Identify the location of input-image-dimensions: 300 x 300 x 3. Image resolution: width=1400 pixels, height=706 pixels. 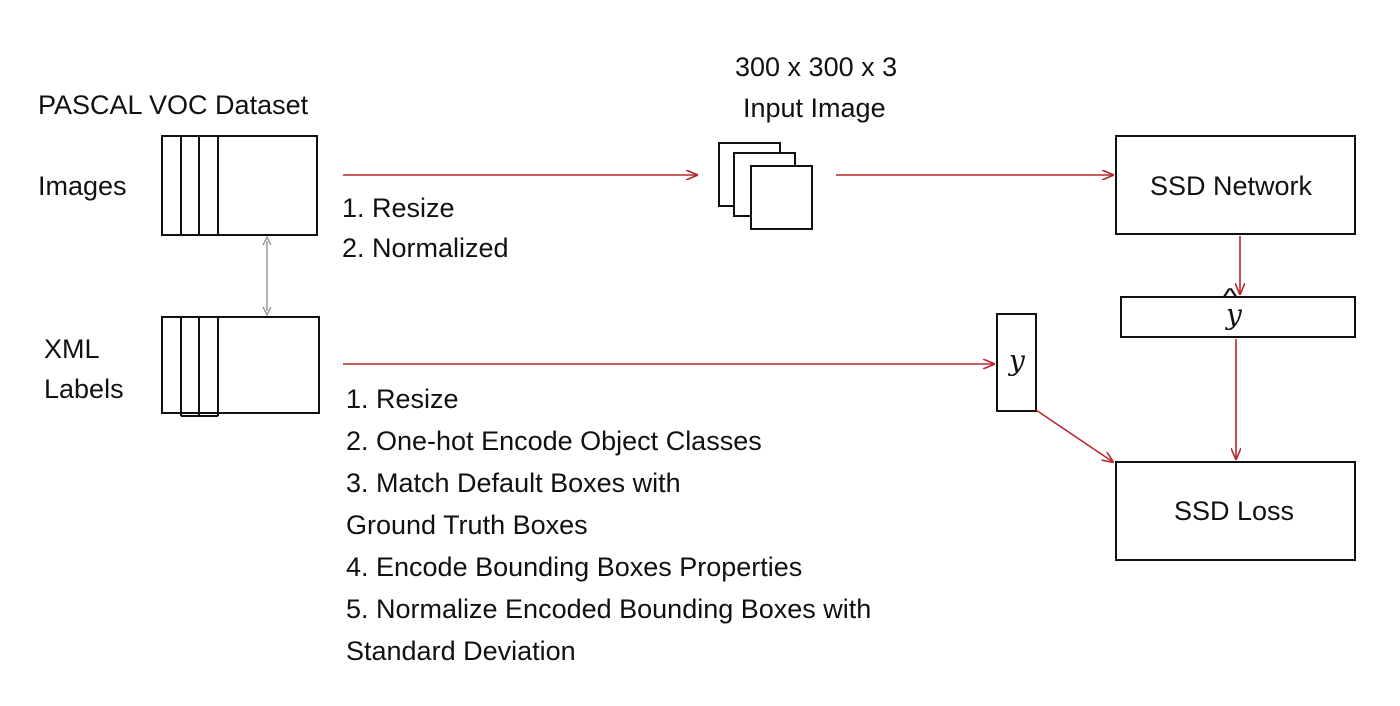
(816, 67).